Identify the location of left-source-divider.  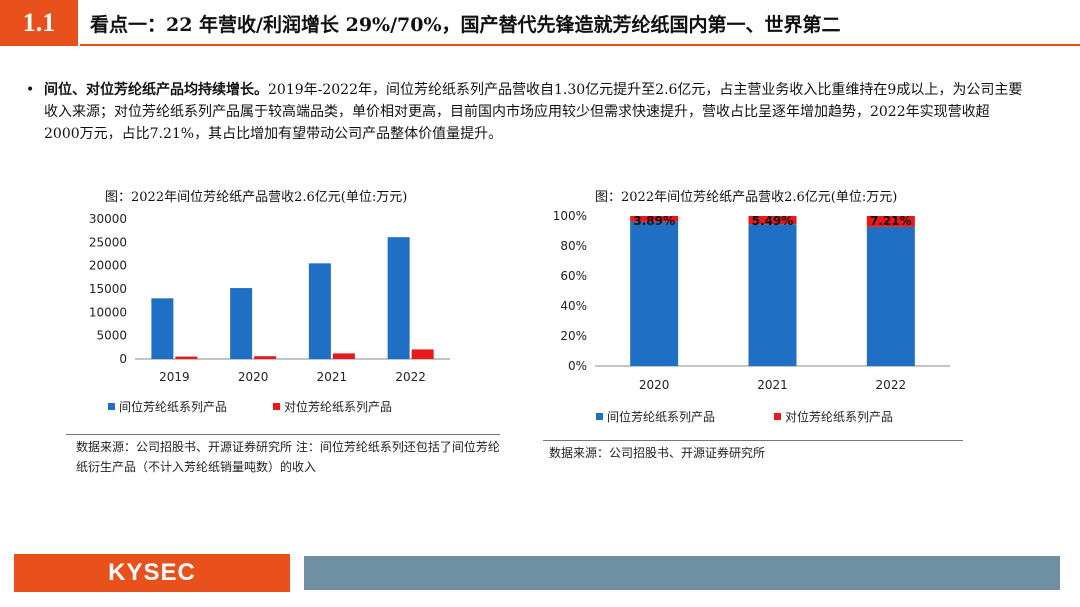
(283, 434).